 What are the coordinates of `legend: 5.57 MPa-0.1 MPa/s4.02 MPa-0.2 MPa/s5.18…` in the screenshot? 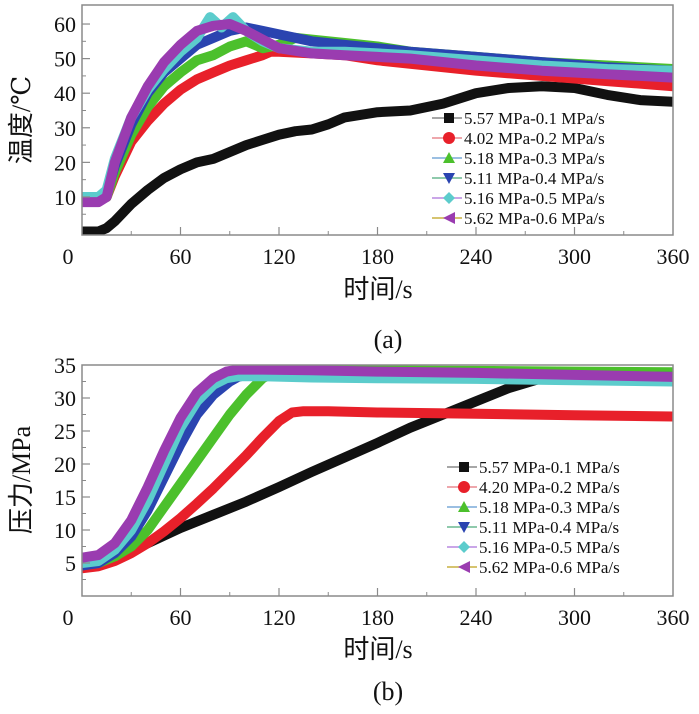 It's located at (518, 168).